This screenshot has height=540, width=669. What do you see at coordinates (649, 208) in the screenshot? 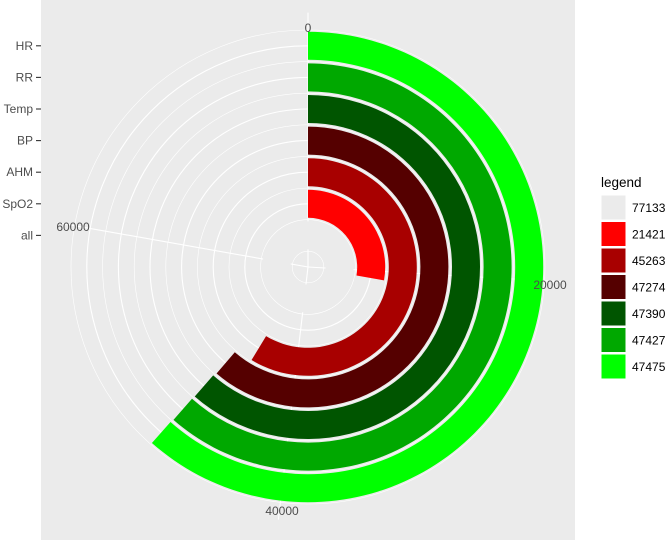
I see `legend-label: 77133` at bounding box center [649, 208].